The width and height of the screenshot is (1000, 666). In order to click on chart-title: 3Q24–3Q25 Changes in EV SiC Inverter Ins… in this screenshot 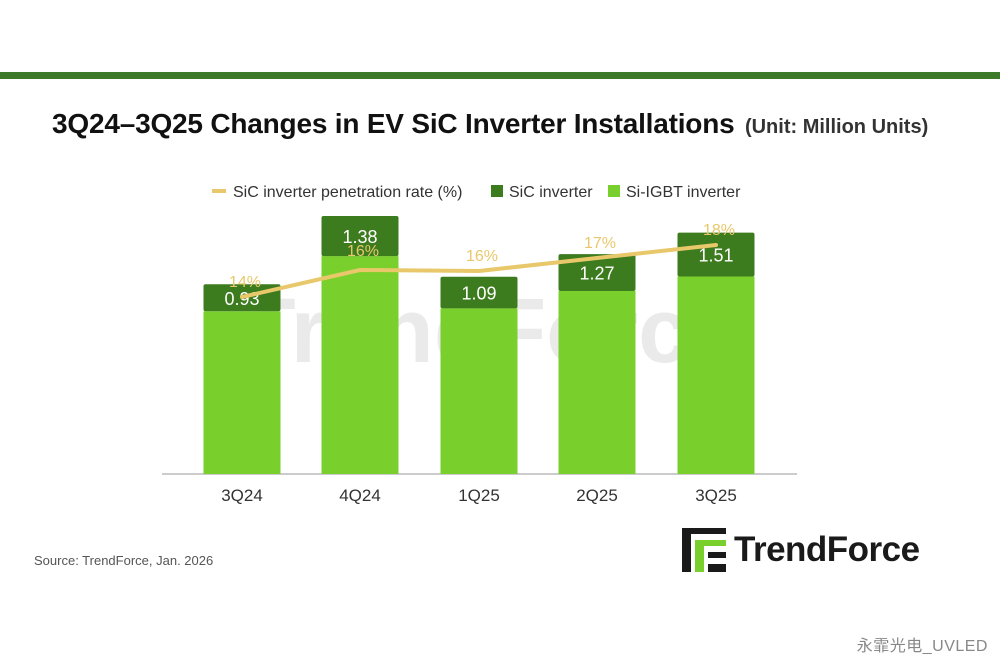, I will do `click(490, 124)`.